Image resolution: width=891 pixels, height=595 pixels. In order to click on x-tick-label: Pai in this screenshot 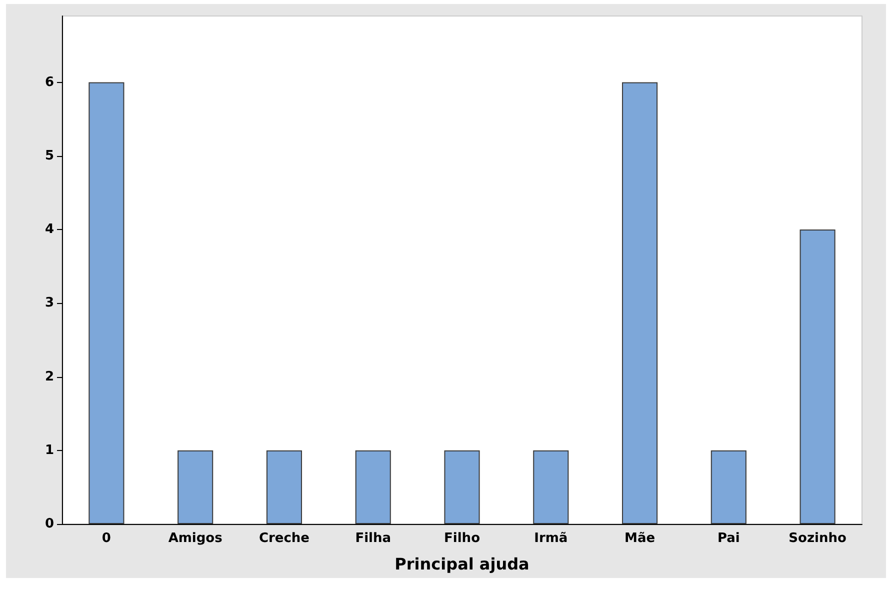, I will do `click(728, 538)`.